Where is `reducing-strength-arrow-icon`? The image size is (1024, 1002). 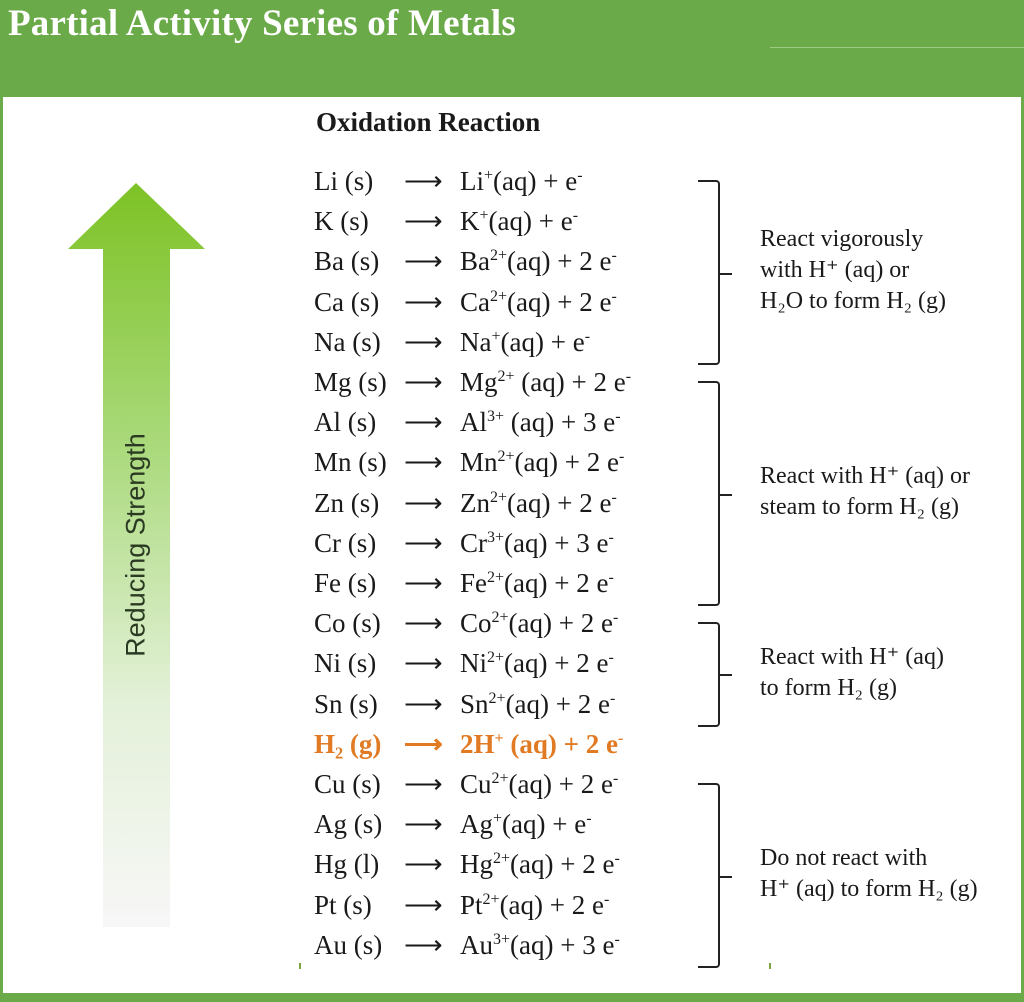 reducing-strength-arrow-icon is located at coordinates (136, 555).